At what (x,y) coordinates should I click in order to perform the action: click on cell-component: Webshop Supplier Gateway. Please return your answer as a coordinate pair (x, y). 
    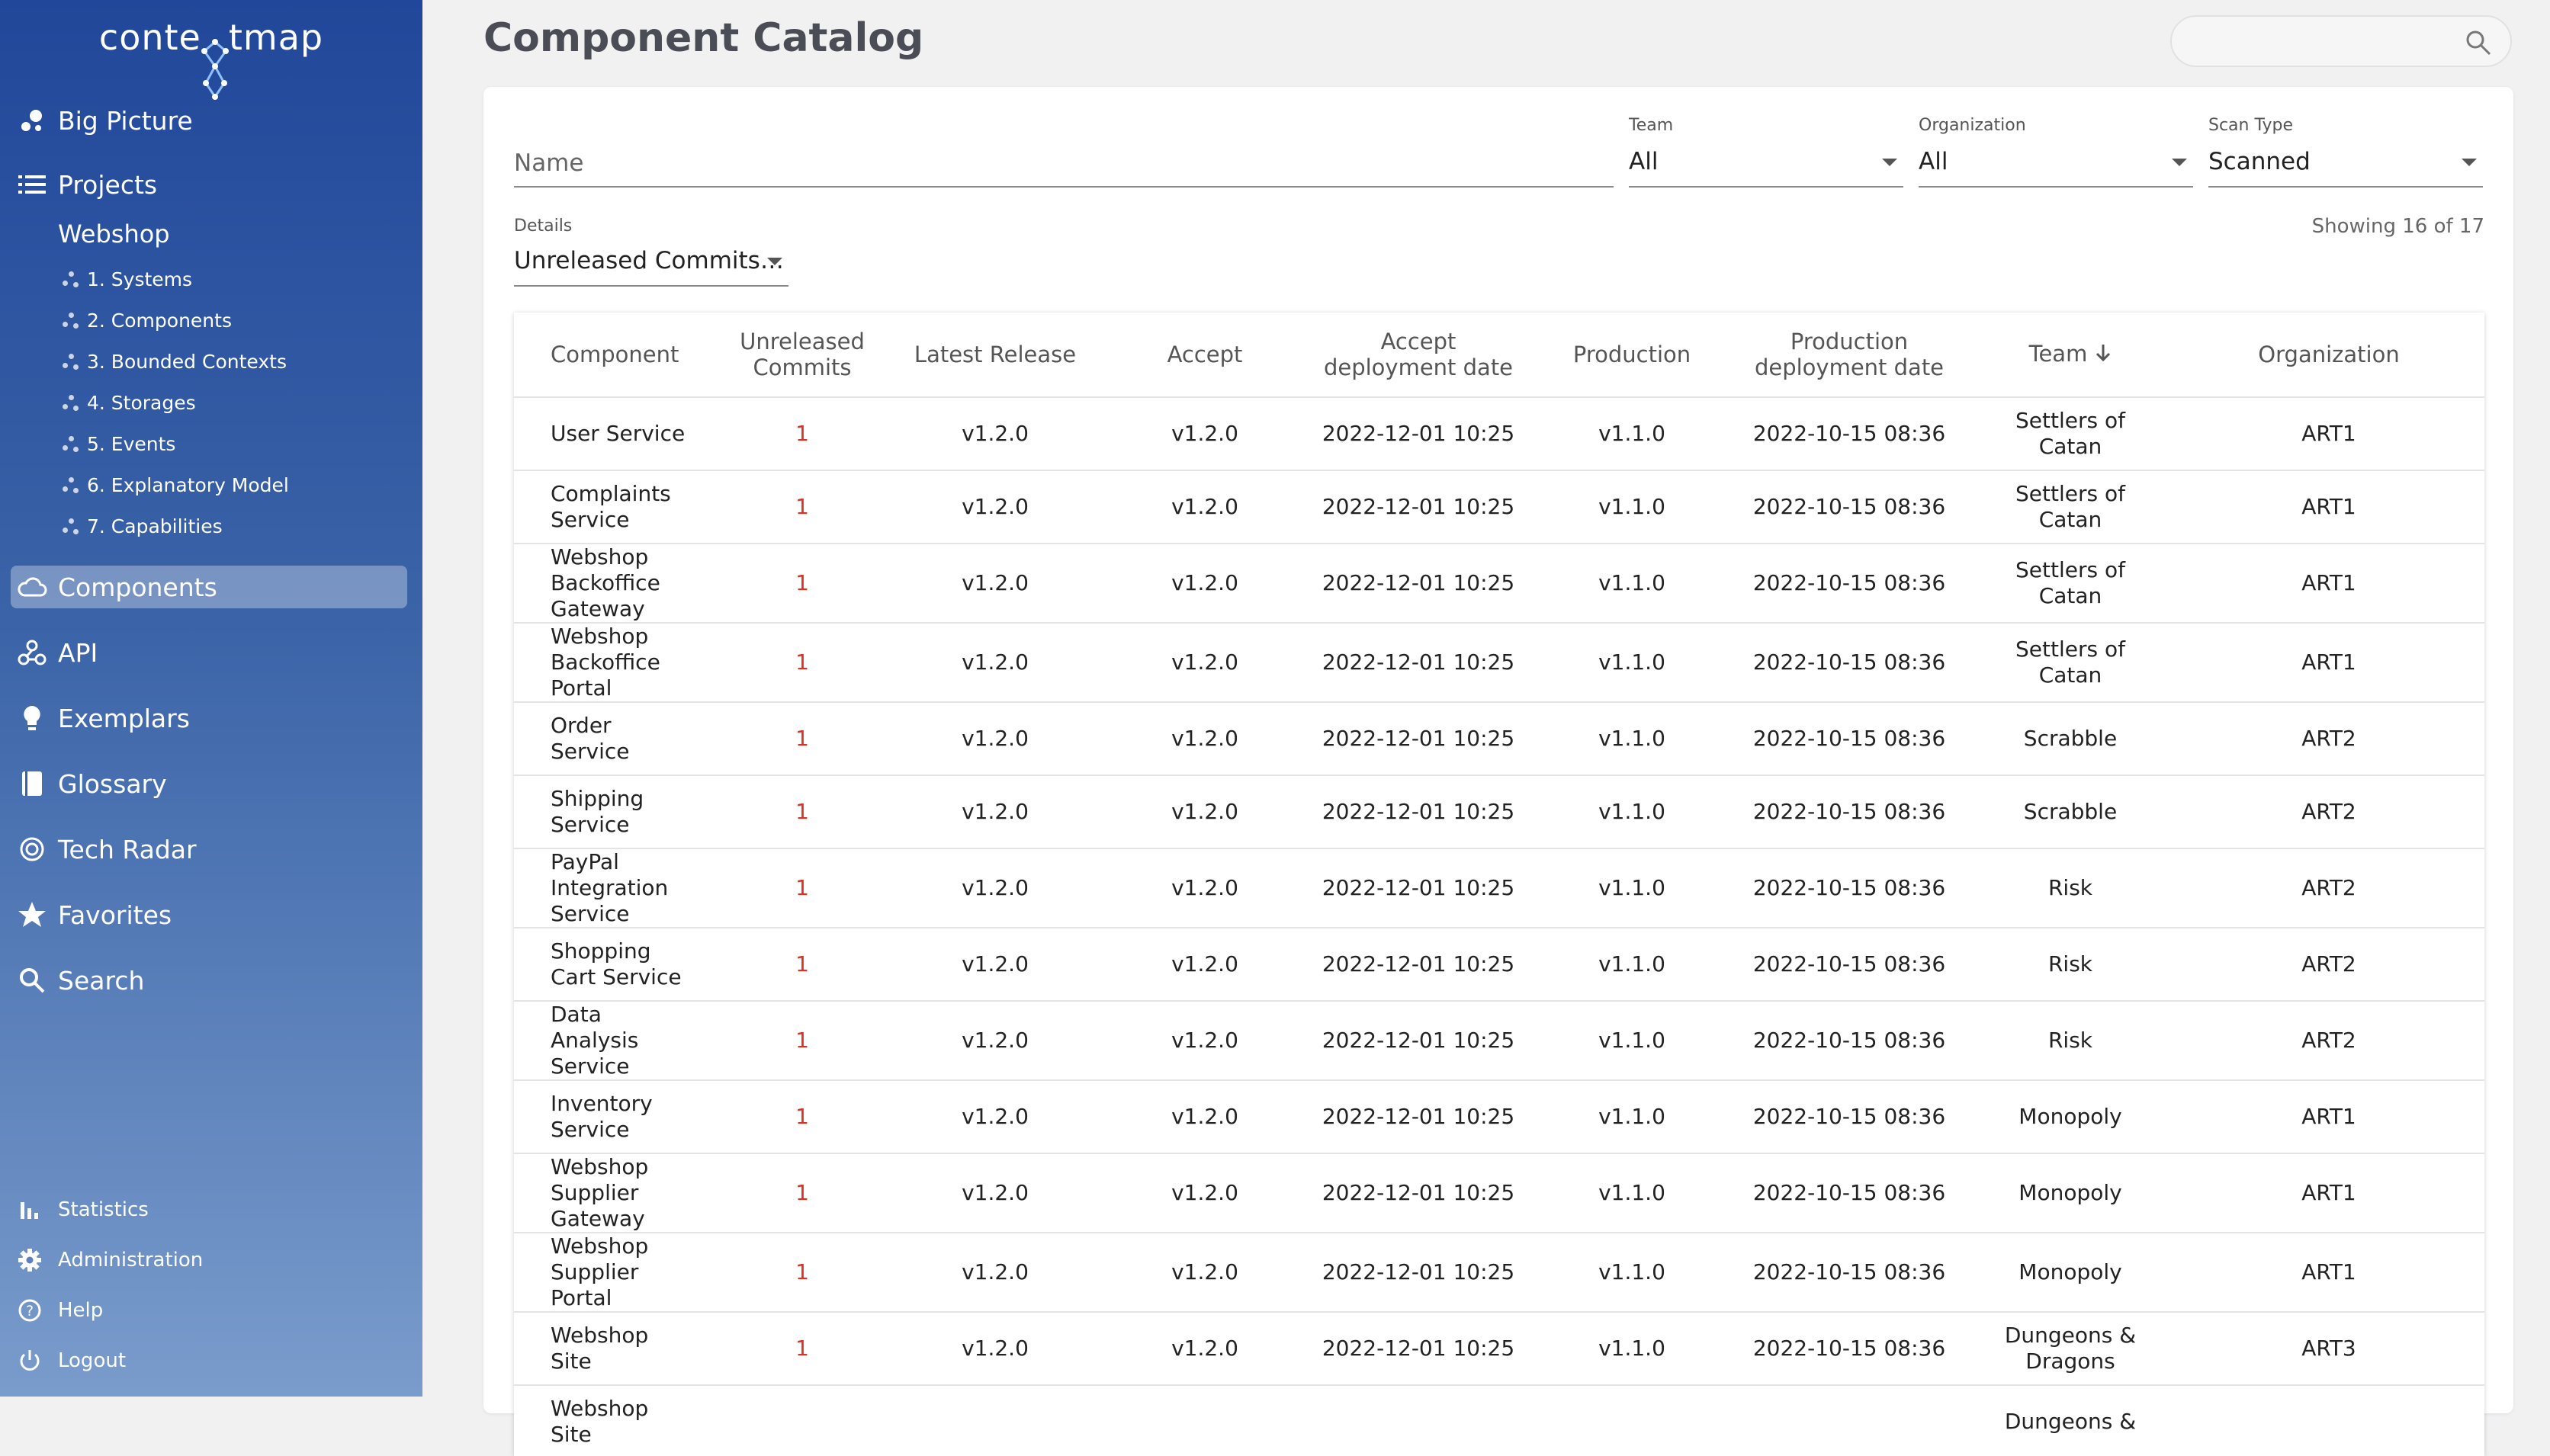
    Looking at the image, I should click on (617, 1193).